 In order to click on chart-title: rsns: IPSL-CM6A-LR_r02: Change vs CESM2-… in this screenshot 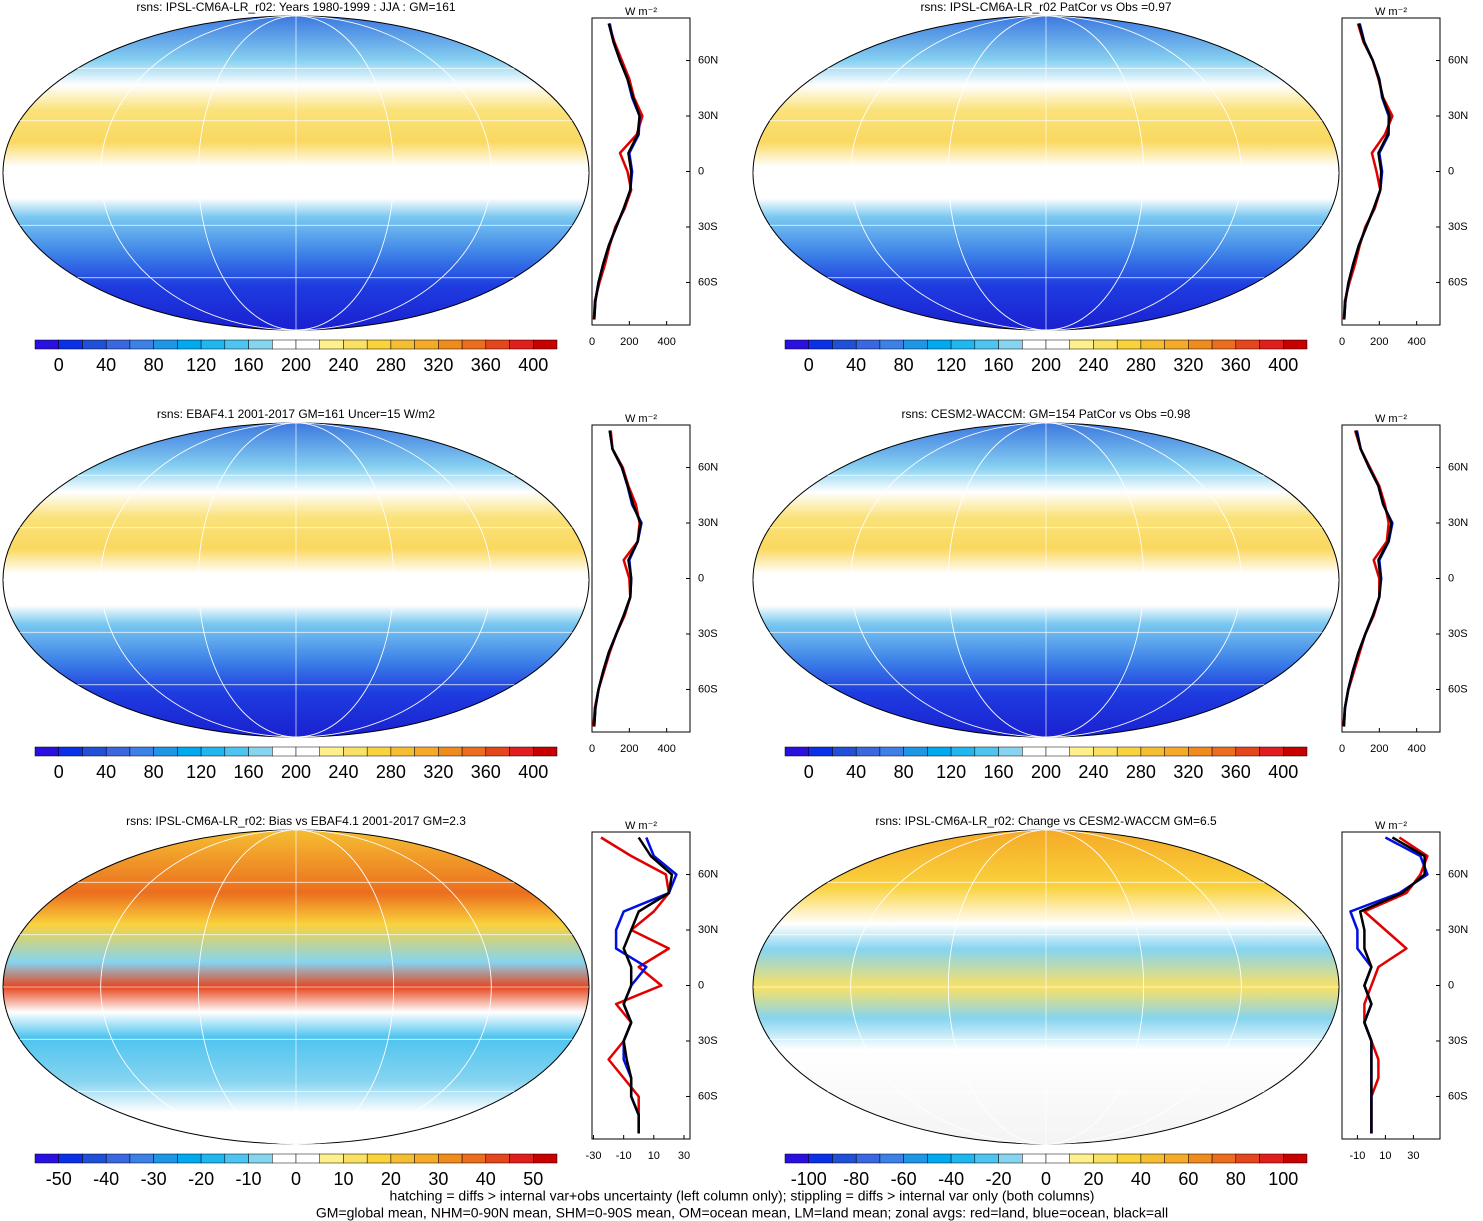, I will do `click(1046, 821)`.